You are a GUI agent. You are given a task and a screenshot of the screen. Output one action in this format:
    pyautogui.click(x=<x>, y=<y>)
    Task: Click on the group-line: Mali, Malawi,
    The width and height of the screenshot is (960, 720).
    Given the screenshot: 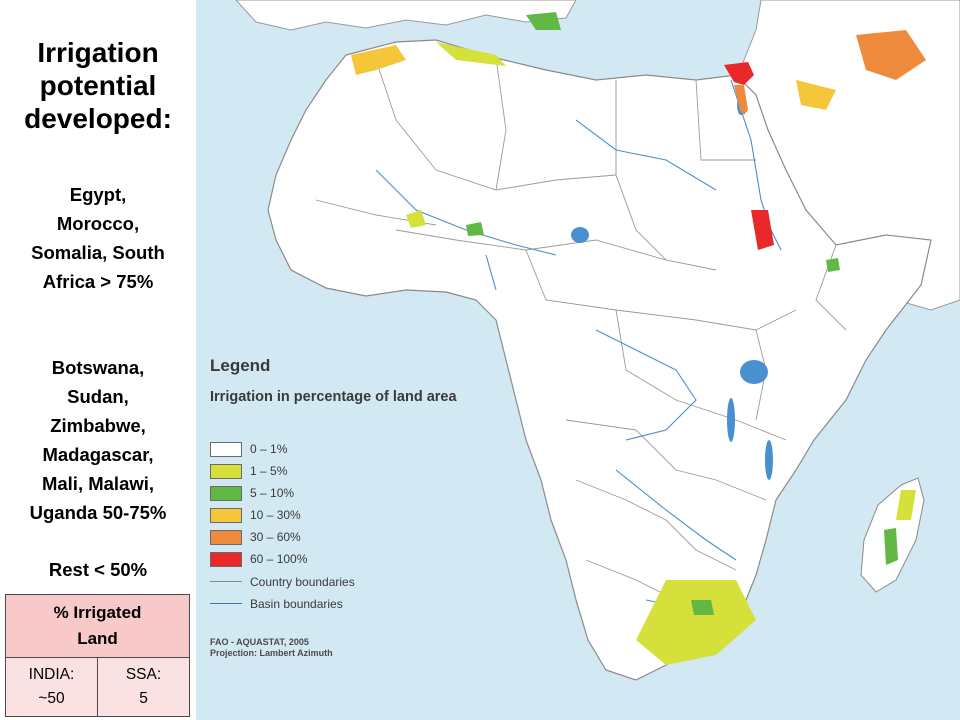 What is the action you would take?
    pyautogui.click(x=98, y=483)
    